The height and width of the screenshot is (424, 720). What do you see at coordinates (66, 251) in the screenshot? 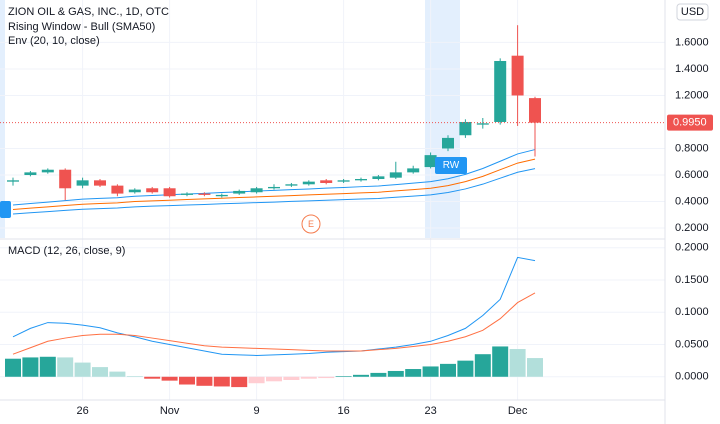
I see `macd-title: MACD (12, 26, close, 9)` at bounding box center [66, 251].